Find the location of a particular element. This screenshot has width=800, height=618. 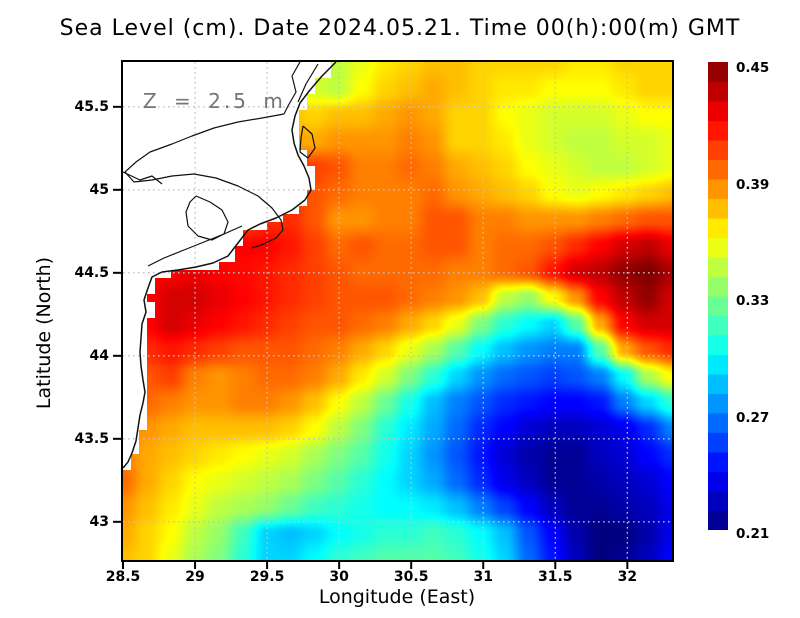

y-tick-label: 44.5 is located at coordinates (91, 272).